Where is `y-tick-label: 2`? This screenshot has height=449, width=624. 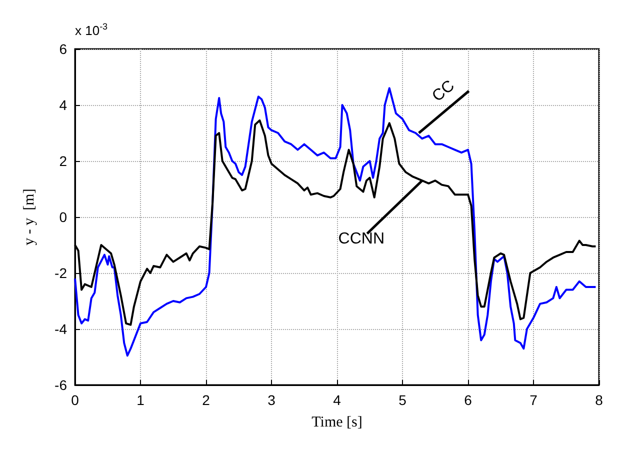 y-tick-label: 2 is located at coordinates (63, 161).